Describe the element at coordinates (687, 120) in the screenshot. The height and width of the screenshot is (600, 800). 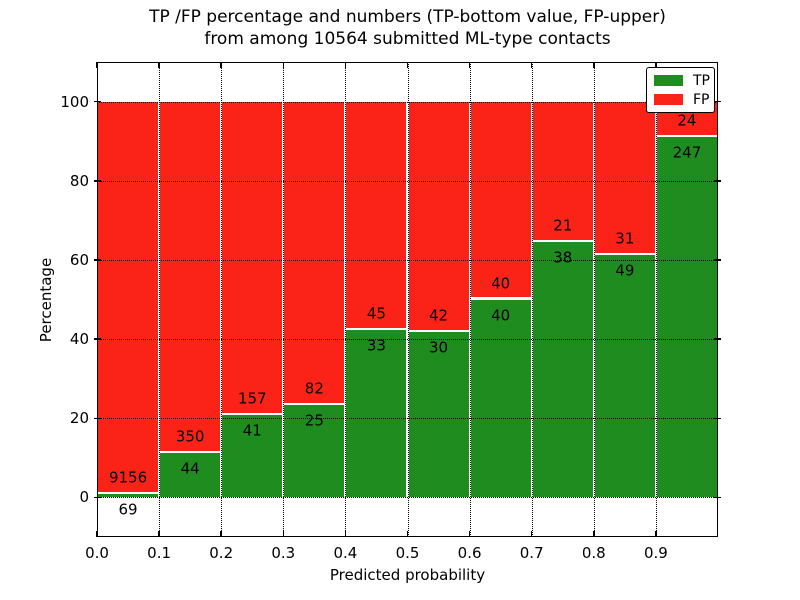
I see `fp-count-label: 24` at that location.